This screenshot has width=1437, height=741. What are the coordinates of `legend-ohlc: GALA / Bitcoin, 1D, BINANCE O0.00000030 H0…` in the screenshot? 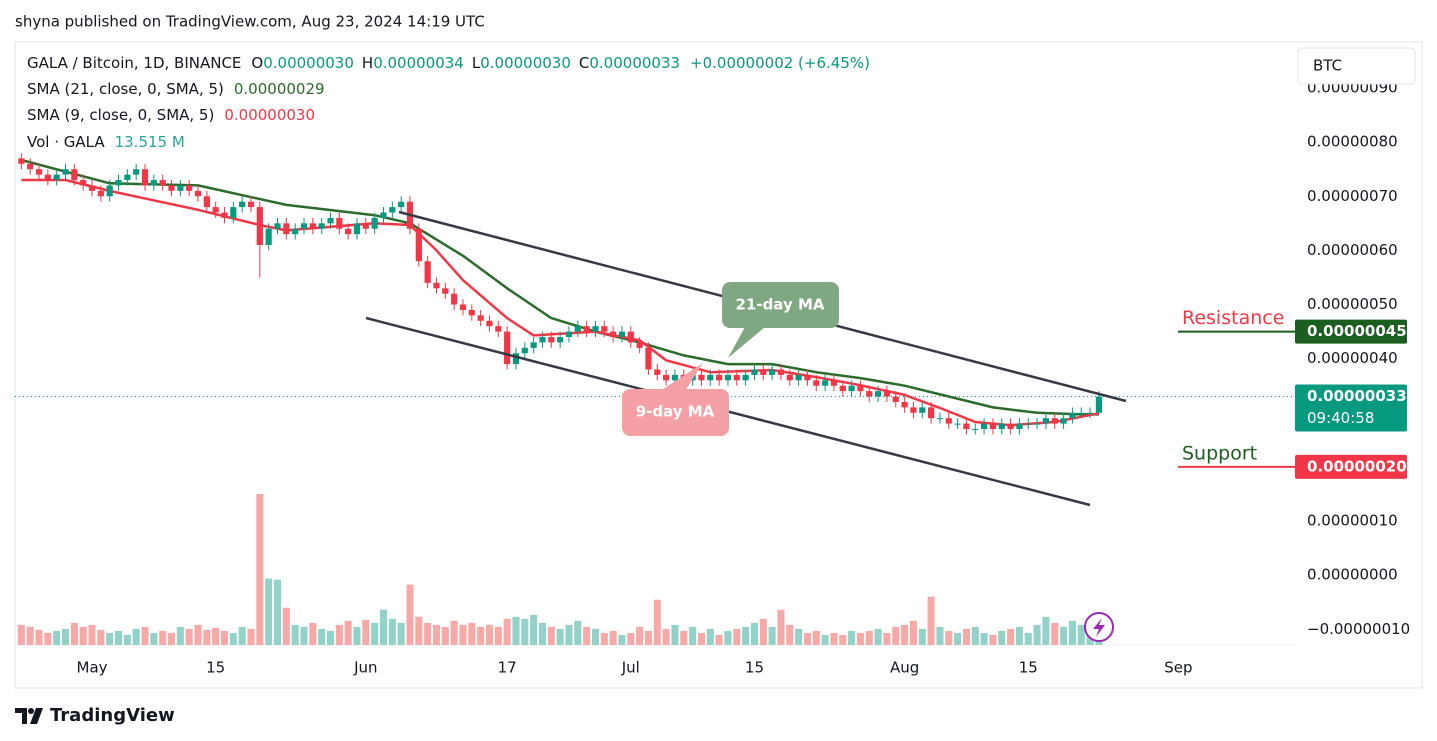 It's located at (448, 63).